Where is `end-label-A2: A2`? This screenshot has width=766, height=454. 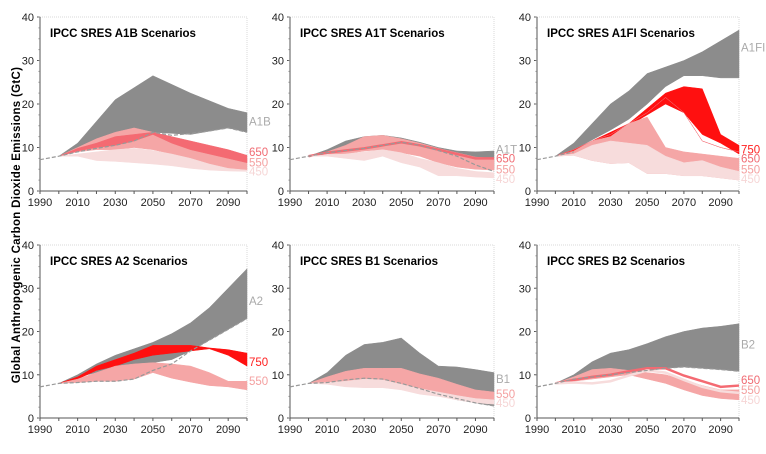 end-label-A2: A2 is located at coordinates (256, 302).